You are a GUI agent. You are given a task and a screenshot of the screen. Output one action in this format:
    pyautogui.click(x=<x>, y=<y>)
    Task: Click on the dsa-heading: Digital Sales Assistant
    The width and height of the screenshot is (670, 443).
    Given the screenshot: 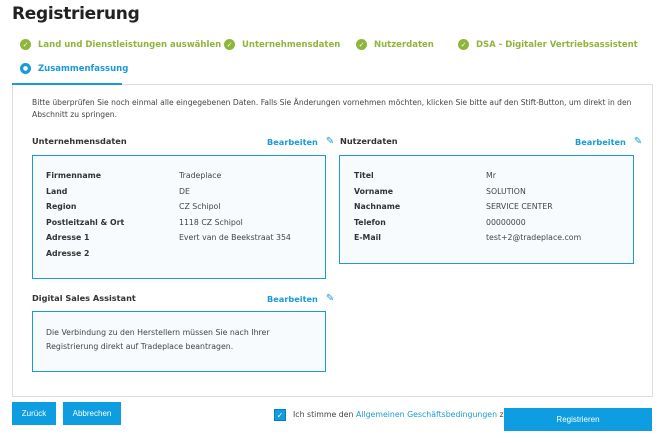 What is the action you would take?
    pyautogui.click(x=84, y=298)
    